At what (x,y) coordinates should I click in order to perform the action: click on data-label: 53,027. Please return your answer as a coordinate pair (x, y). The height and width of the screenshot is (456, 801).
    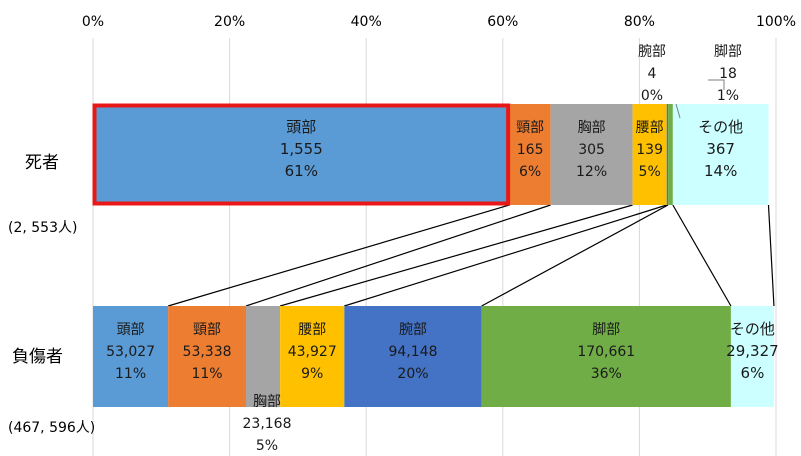
    Looking at the image, I should click on (130, 352).